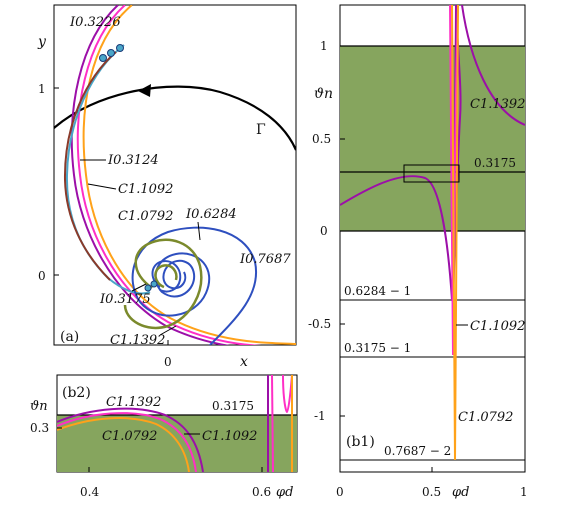 Image resolution: width=580 pixels, height=509 pixels. What do you see at coordinates (321, 139) in the screenshot?
I see `y-tick-label: 0.5` at bounding box center [321, 139].